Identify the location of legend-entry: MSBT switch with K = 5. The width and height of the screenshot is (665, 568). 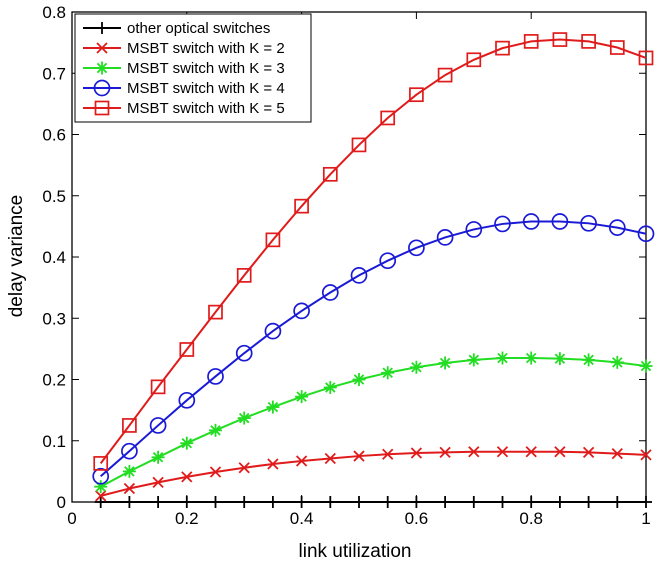
(184, 108).